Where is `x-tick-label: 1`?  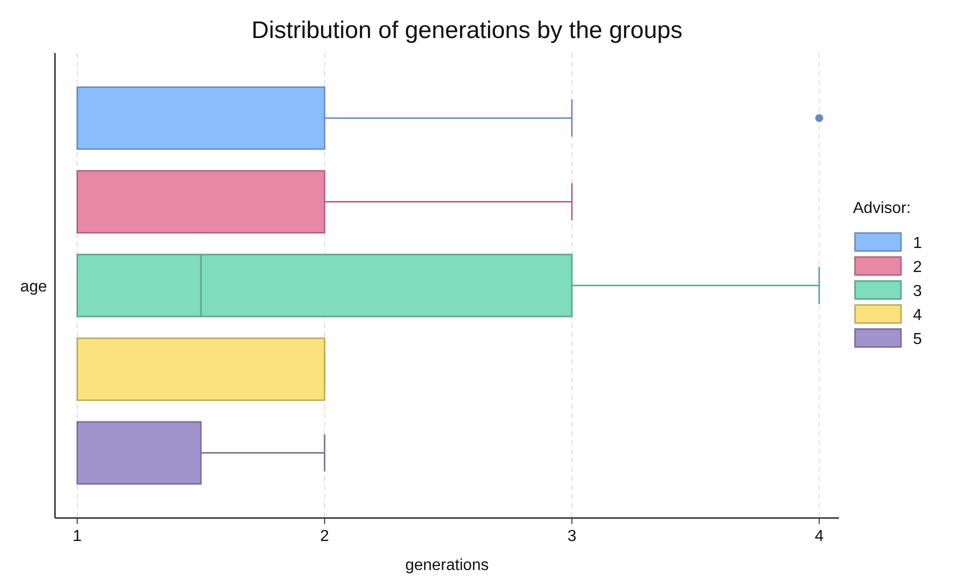 x-tick-label: 1 is located at coordinates (77, 536).